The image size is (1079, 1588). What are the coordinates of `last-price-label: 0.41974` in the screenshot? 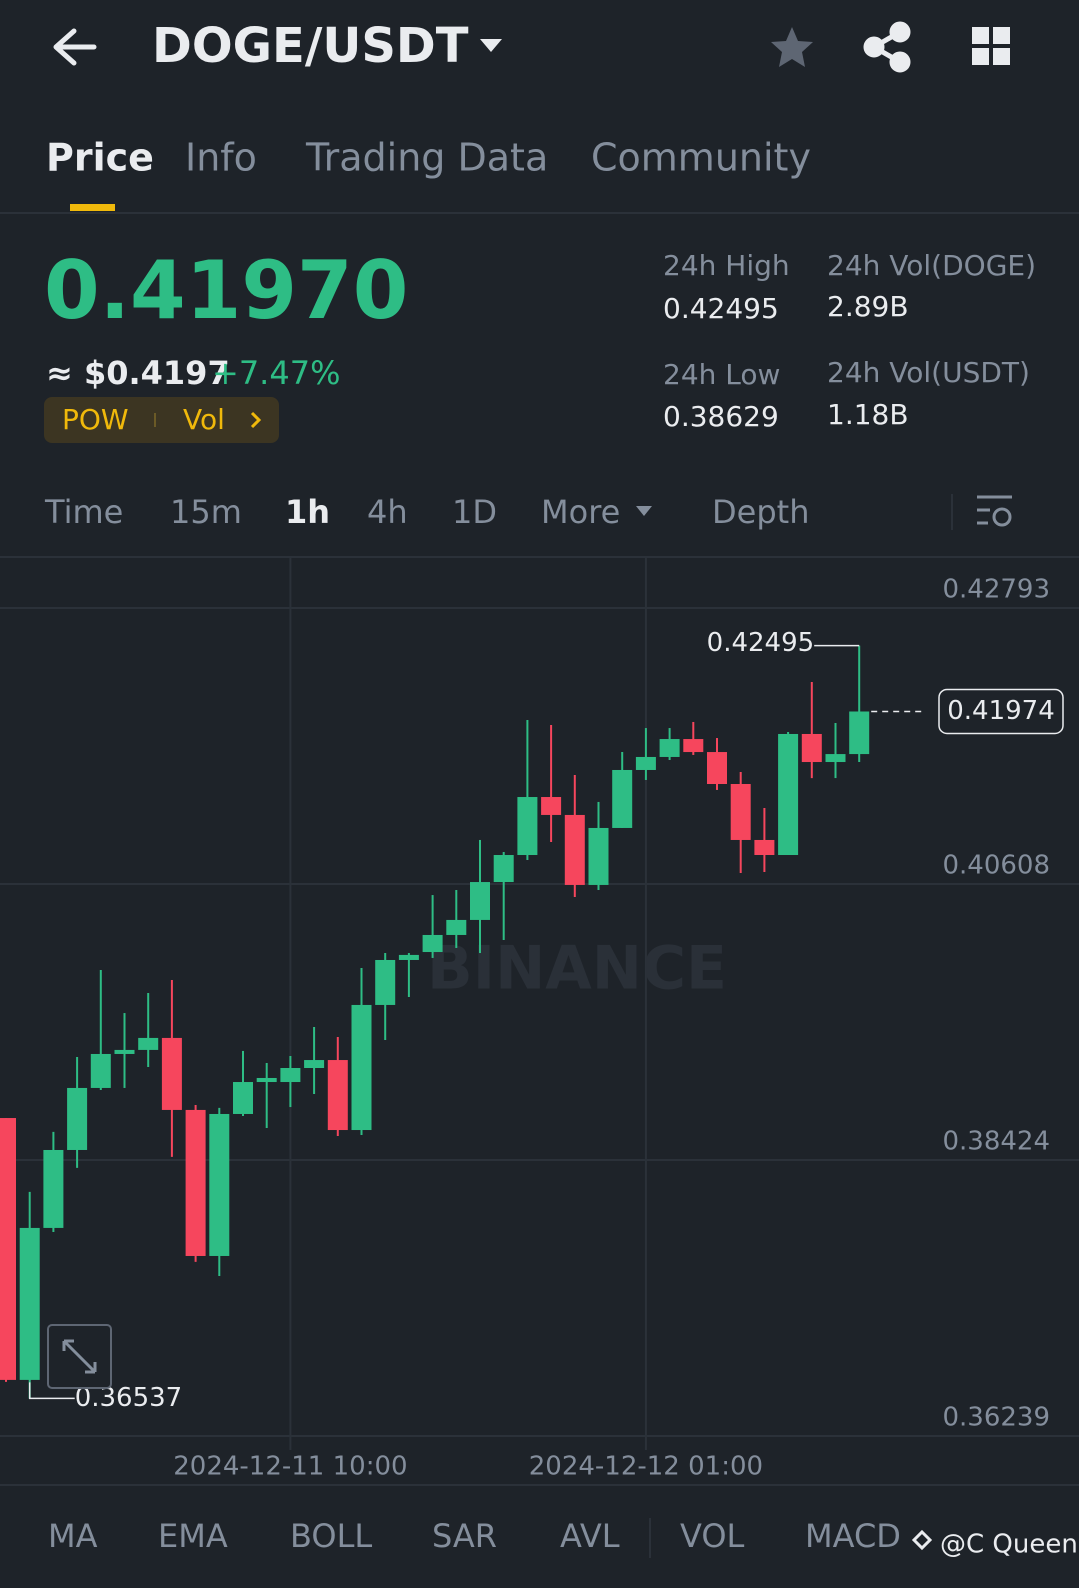 It's located at (1001, 711).